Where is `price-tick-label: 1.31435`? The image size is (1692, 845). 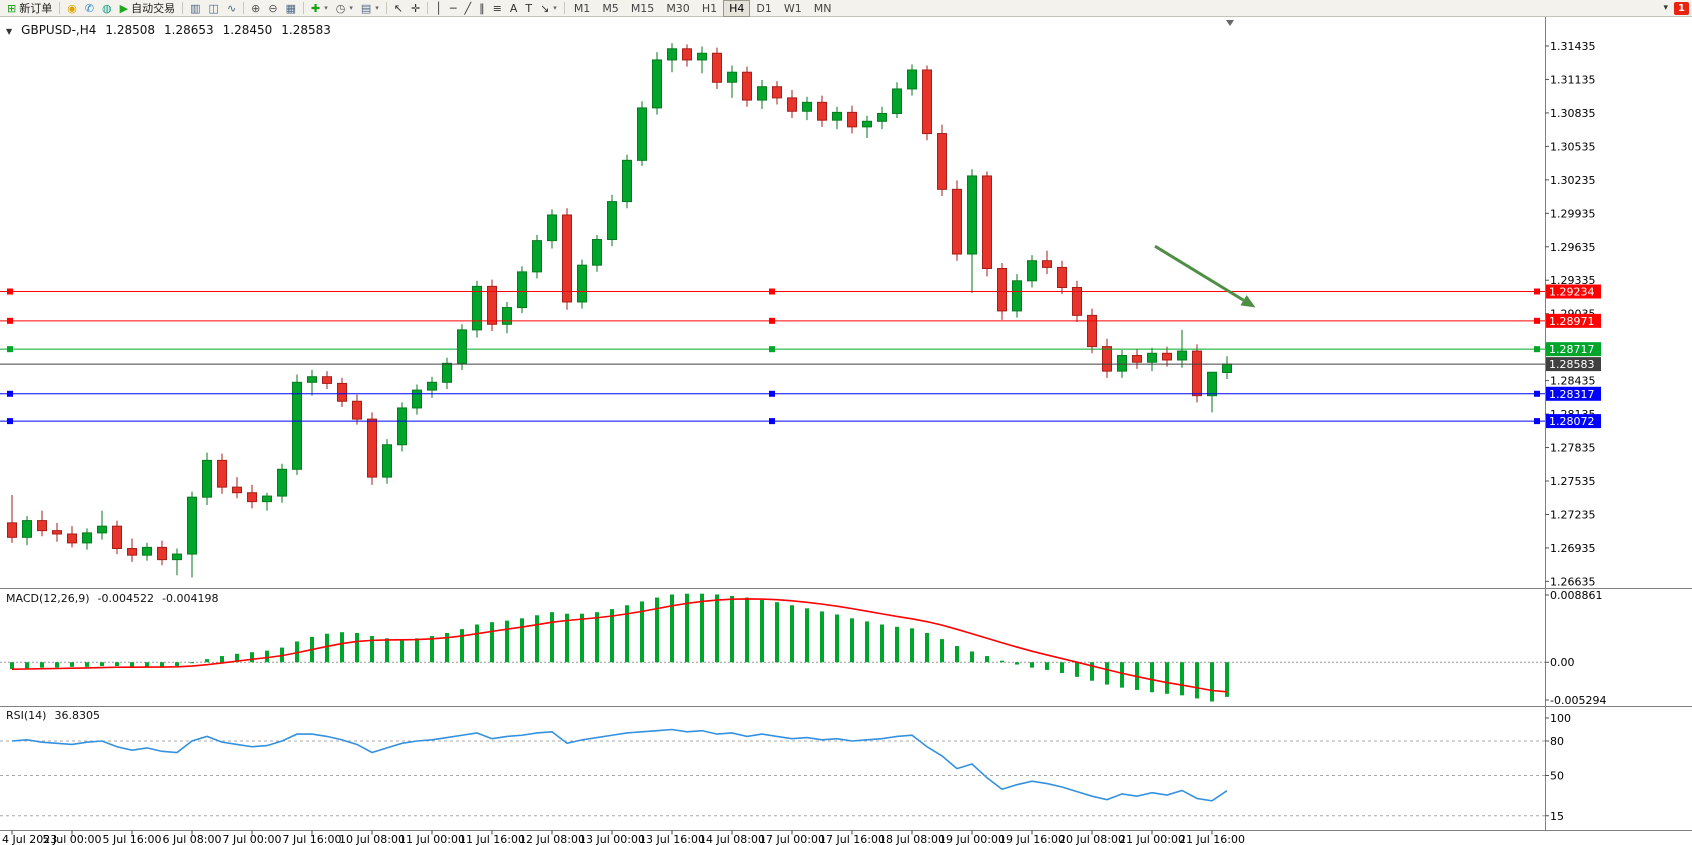 price-tick-label: 1.31435 is located at coordinates (1573, 46).